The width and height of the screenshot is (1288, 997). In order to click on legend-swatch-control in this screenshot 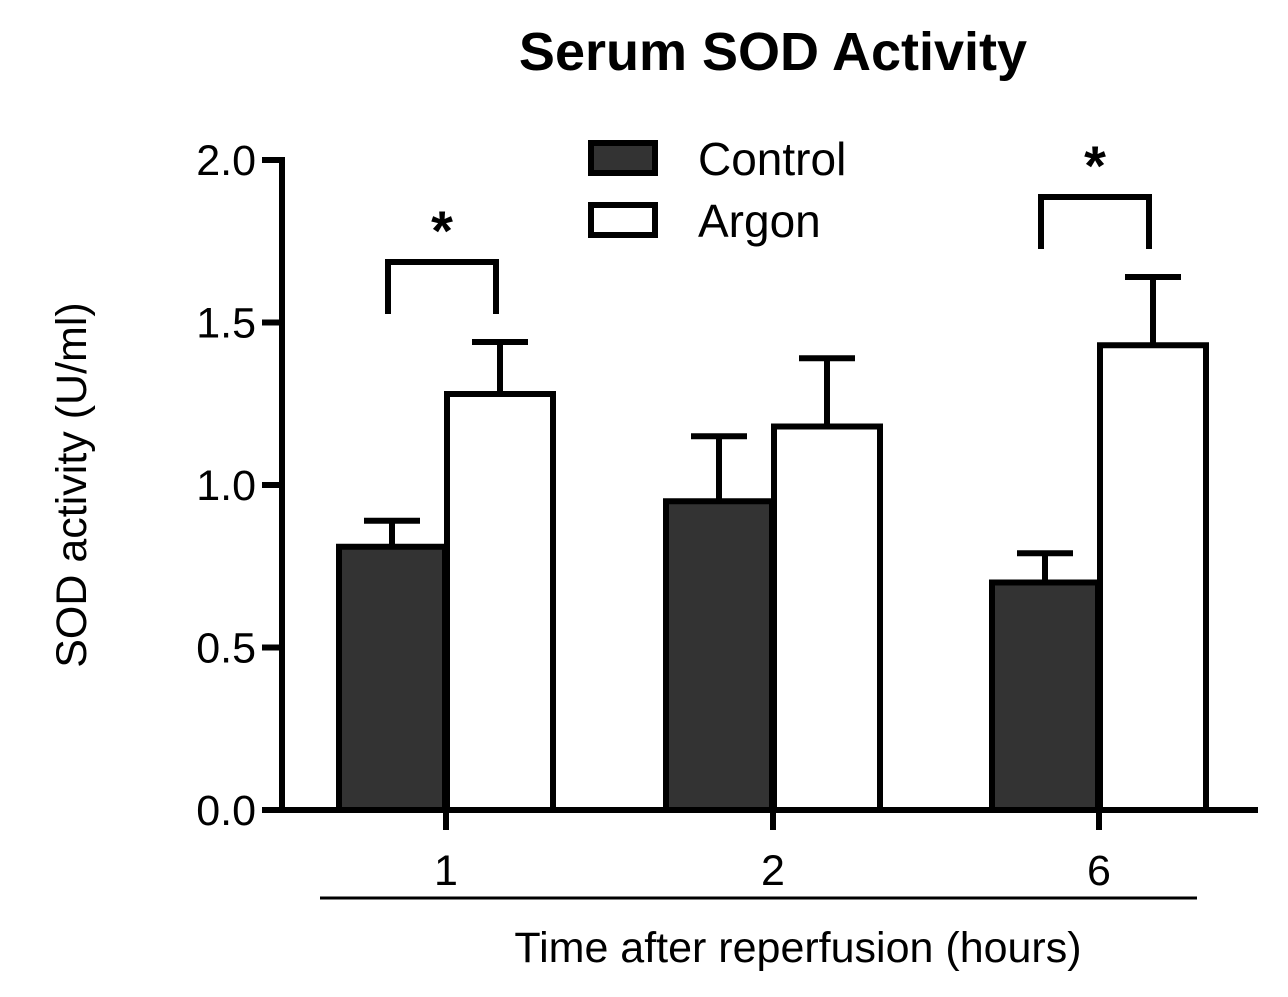, I will do `click(623, 158)`.